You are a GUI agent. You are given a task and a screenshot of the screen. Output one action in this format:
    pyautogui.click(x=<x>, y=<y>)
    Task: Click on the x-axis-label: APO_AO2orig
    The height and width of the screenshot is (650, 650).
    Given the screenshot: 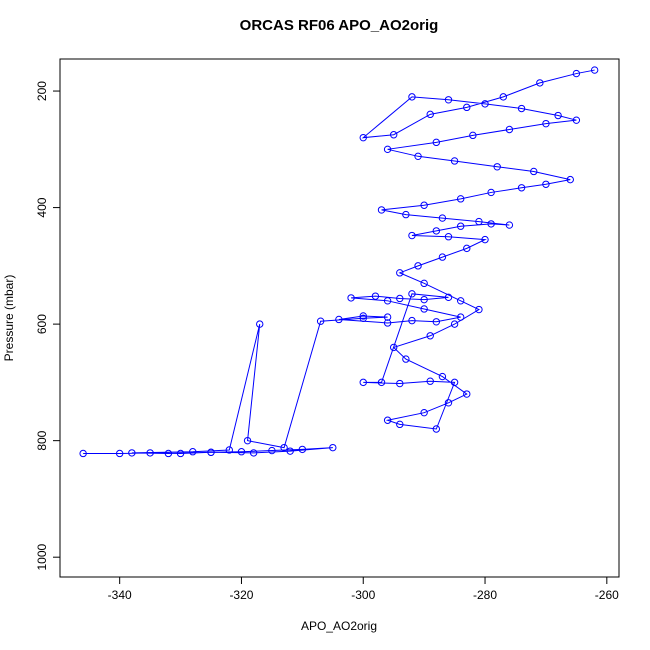 What is the action you would take?
    pyautogui.click(x=339, y=626)
    